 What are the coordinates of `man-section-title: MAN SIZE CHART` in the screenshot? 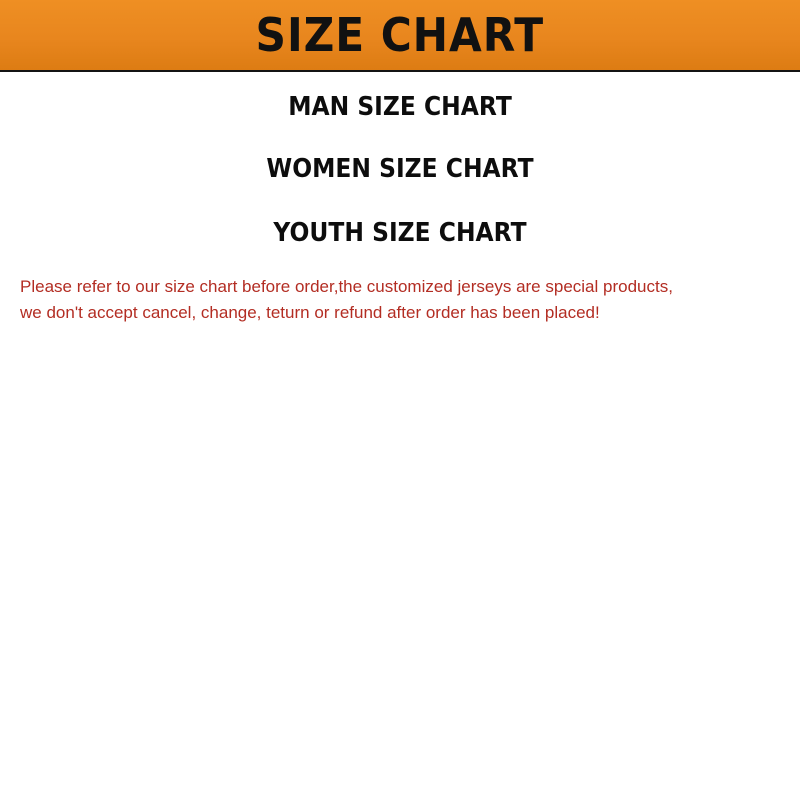 It's located at (400, 107).